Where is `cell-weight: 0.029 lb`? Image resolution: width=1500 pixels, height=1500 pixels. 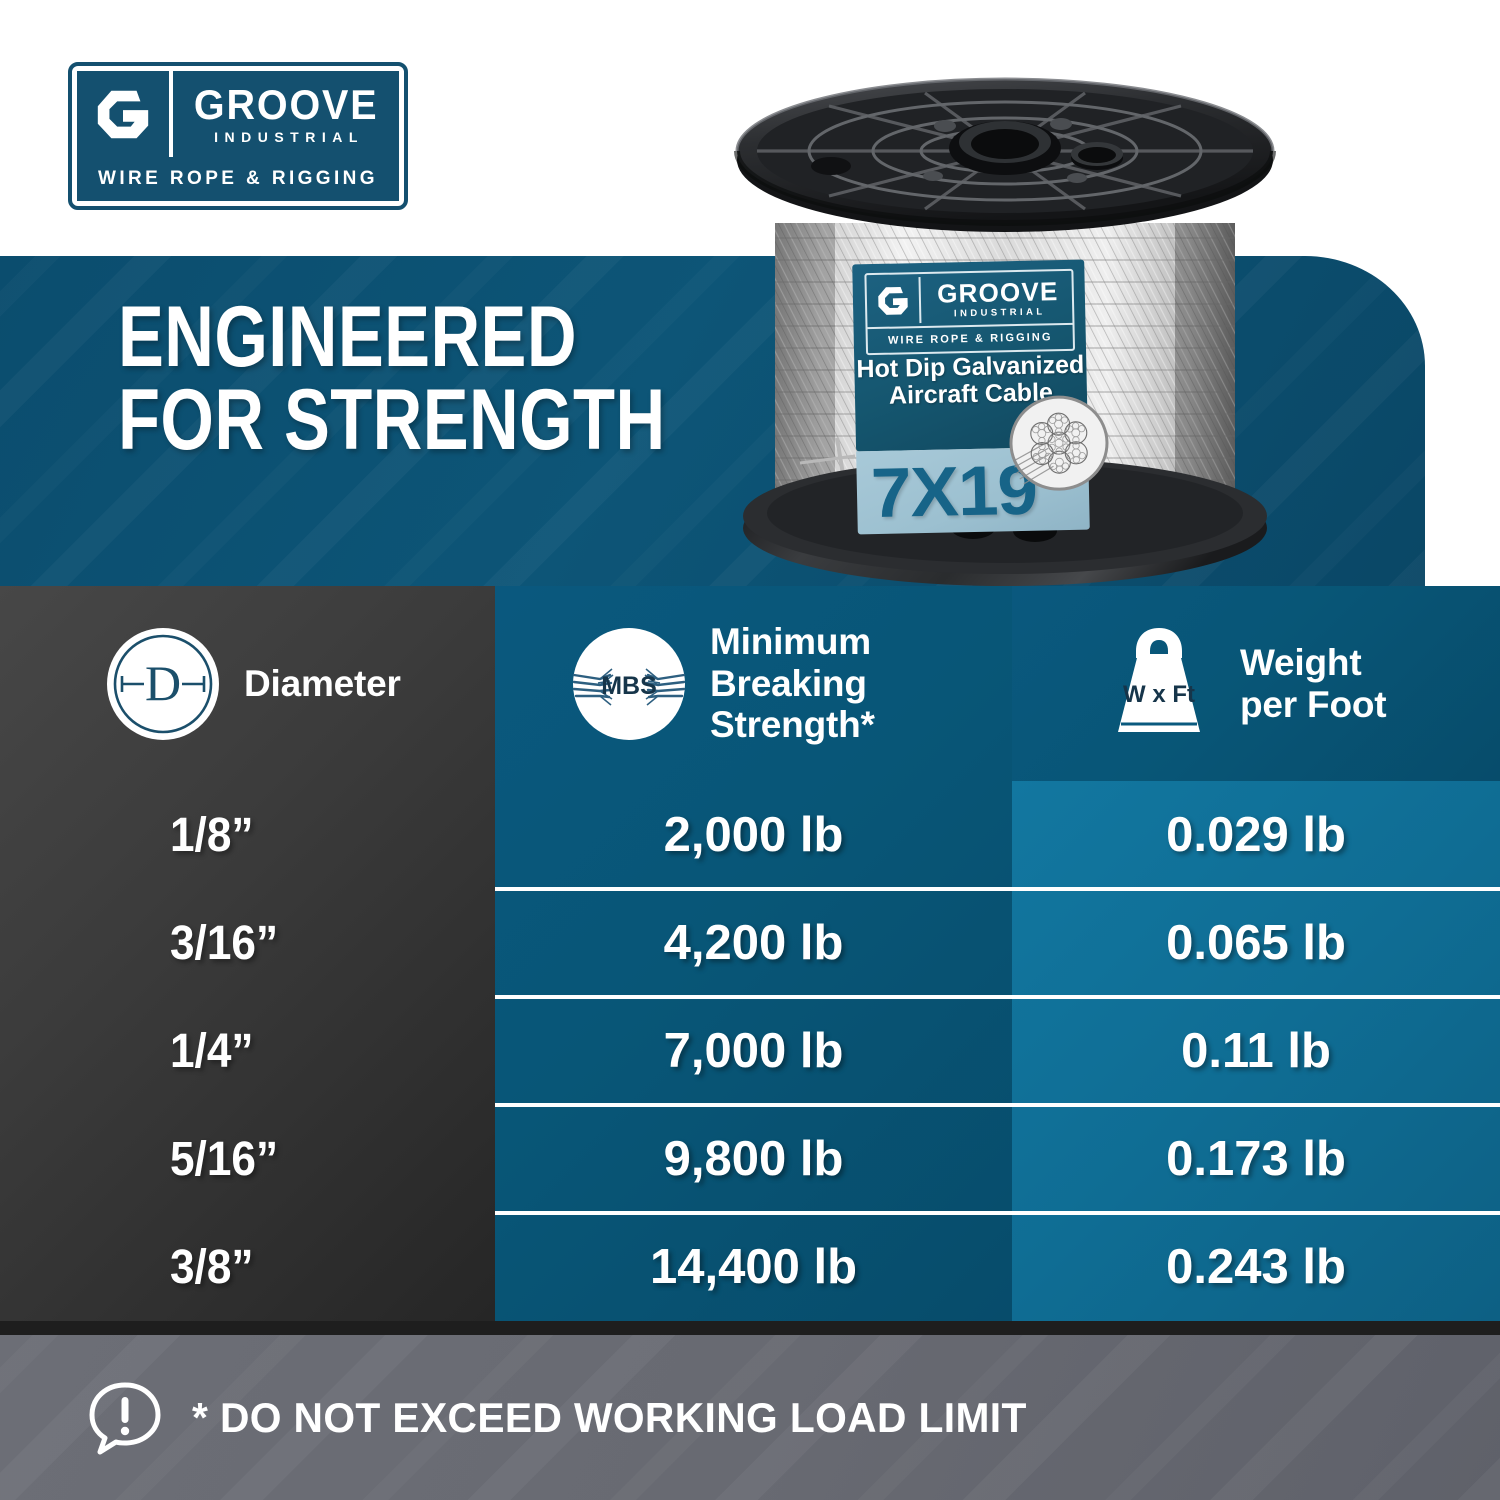
cell-weight: 0.029 lb is located at coordinates (1256, 835).